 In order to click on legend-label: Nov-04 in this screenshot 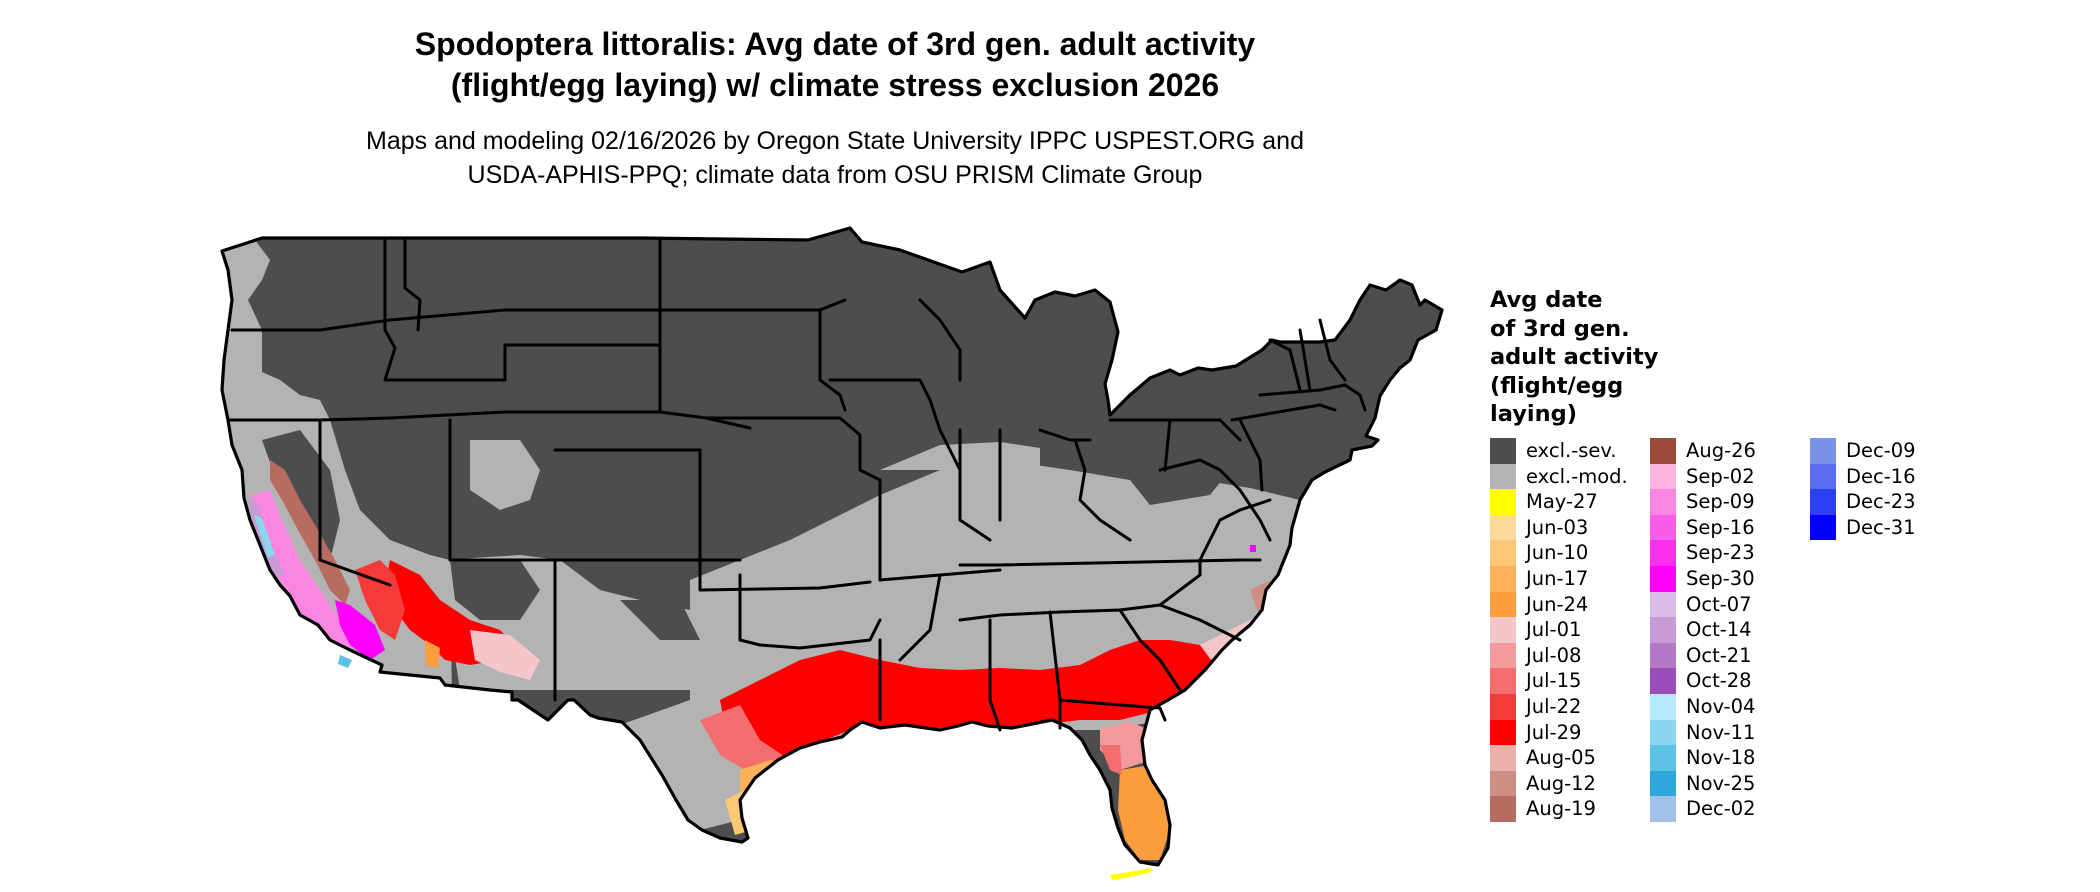, I will do `click(1721, 706)`.